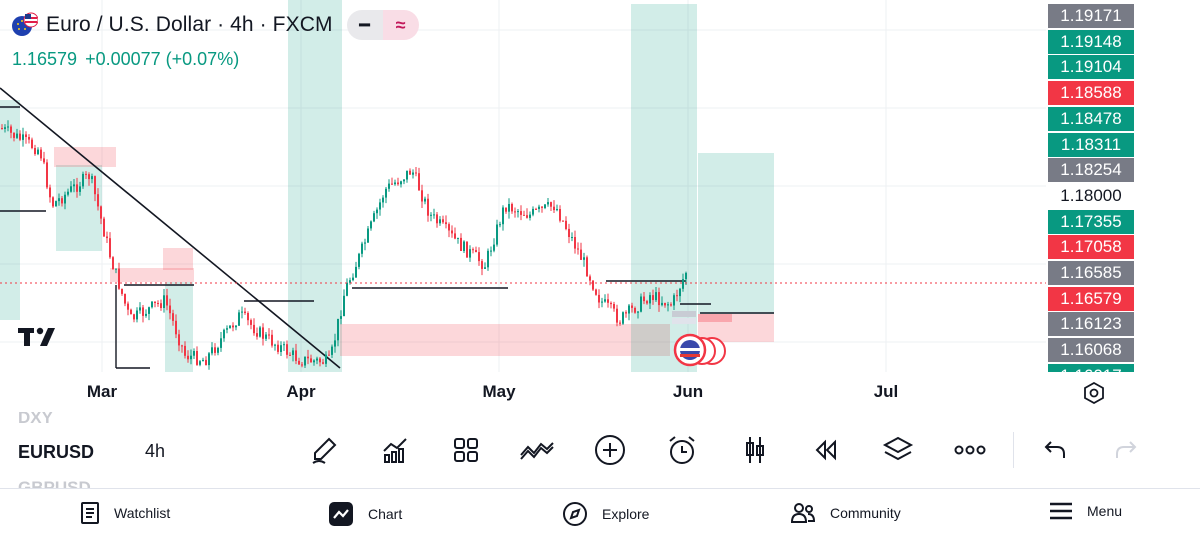 The image size is (1200, 540). Describe the element at coordinates (970, 450) in the screenshot. I see `more-icon` at that location.